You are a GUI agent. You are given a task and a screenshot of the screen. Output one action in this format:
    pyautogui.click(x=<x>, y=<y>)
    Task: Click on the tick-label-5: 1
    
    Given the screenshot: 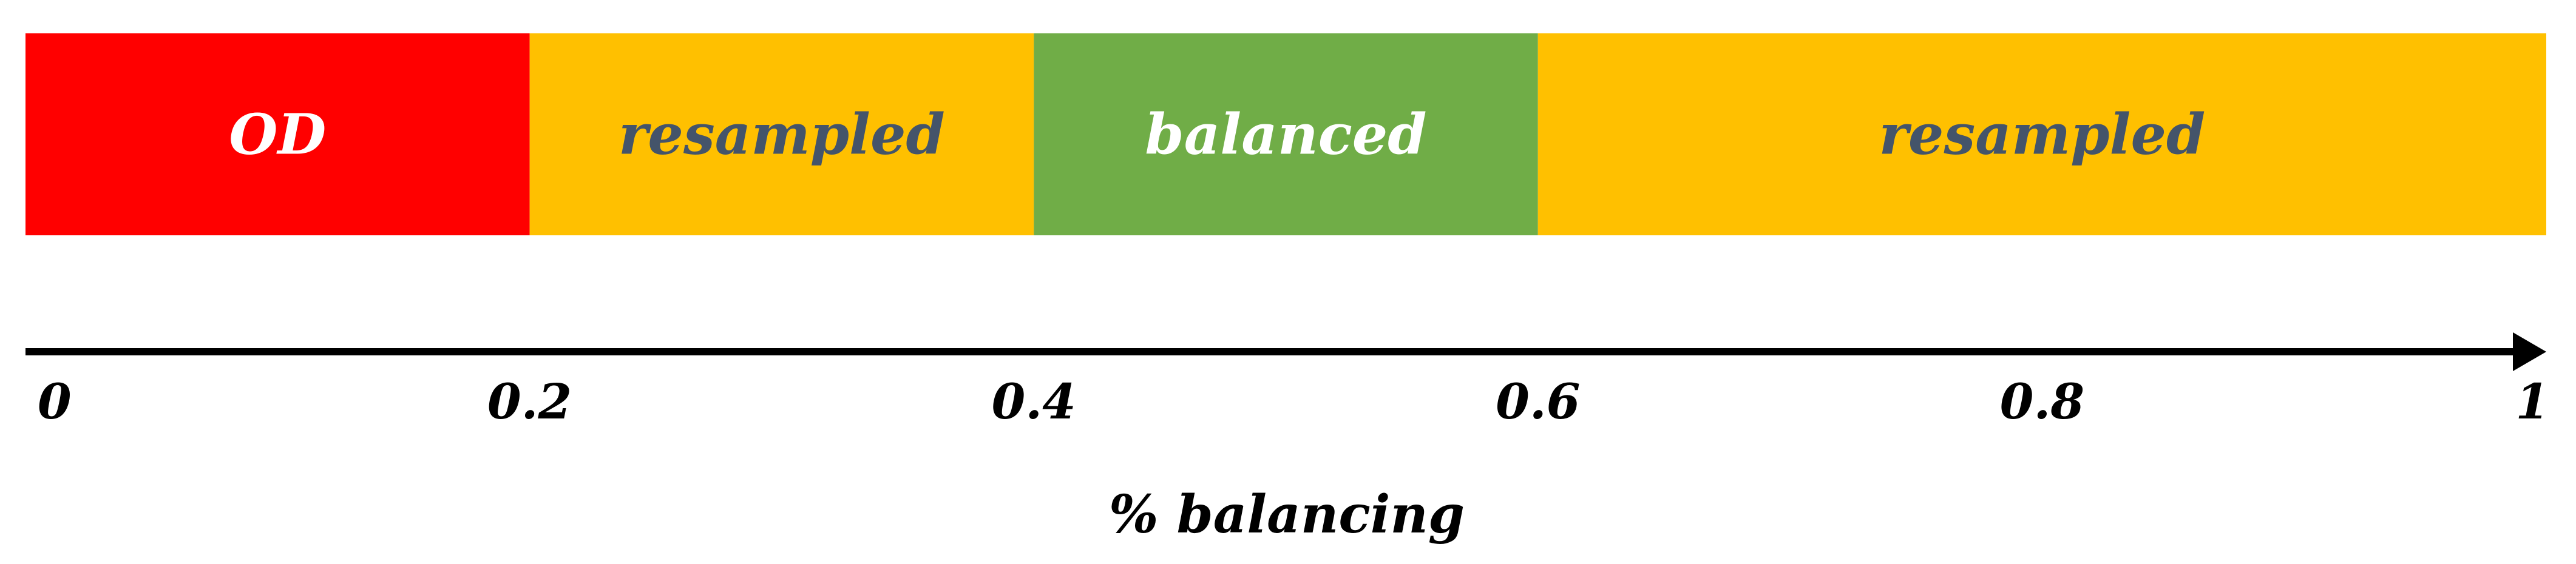 What is the action you would take?
    pyautogui.click(x=2532, y=401)
    